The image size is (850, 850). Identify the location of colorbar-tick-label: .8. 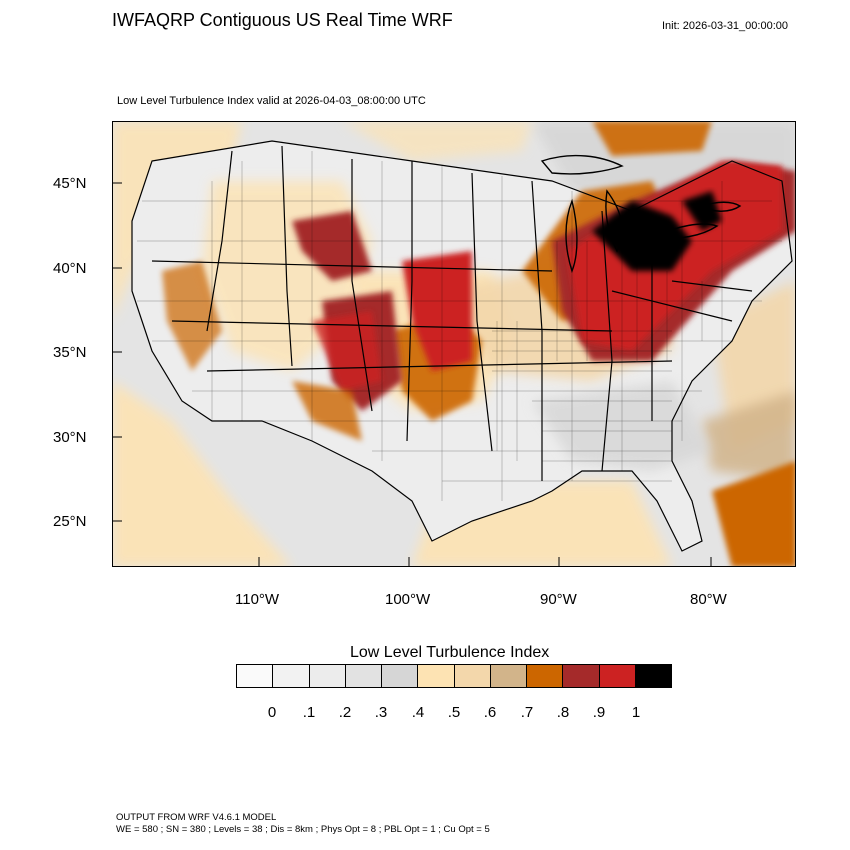
(563, 712).